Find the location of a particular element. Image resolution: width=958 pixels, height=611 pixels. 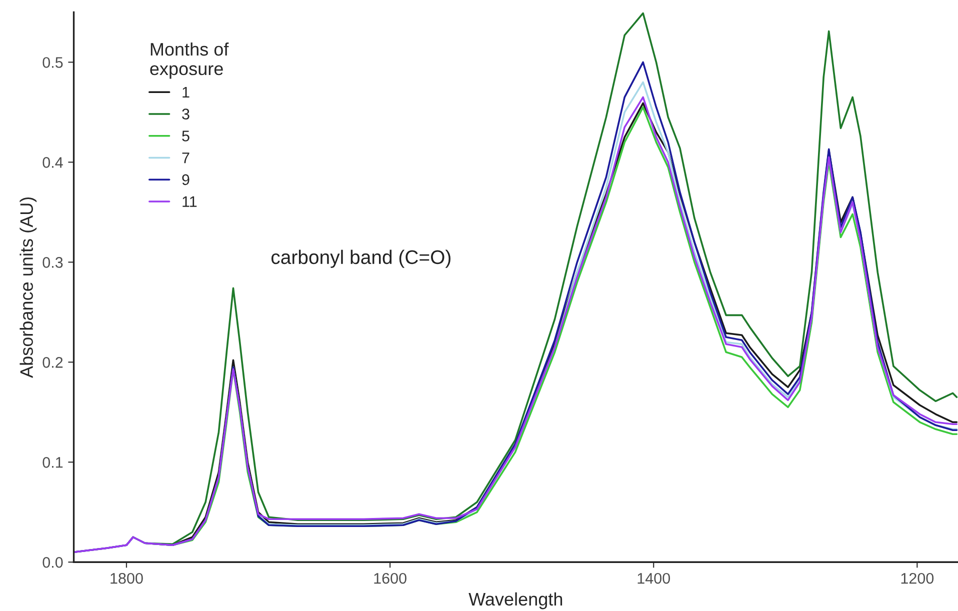

y-tick-label: 0.0 is located at coordinates (52, 562).